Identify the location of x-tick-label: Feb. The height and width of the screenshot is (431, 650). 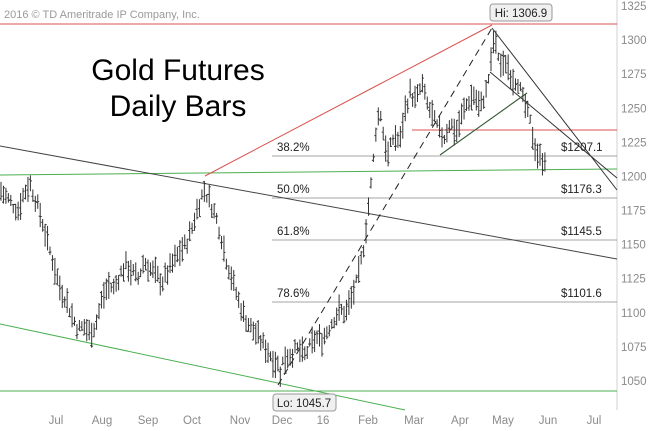
(368, 421).